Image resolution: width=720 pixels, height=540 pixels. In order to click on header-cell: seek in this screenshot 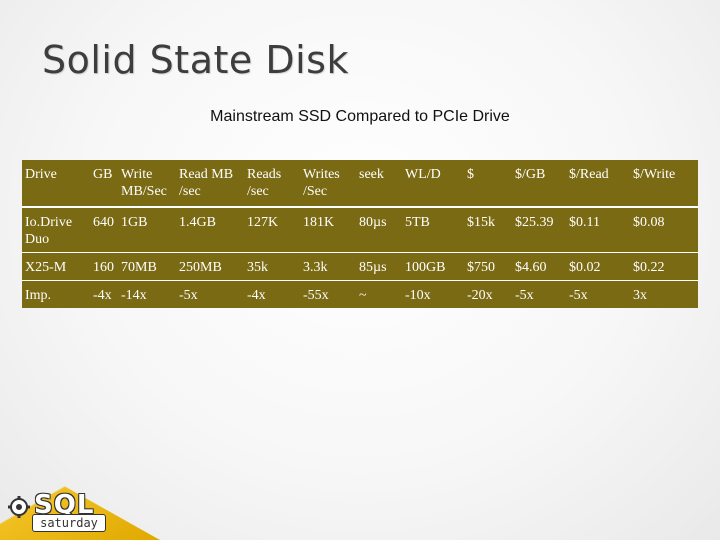, I will do `click(379, 184)`.